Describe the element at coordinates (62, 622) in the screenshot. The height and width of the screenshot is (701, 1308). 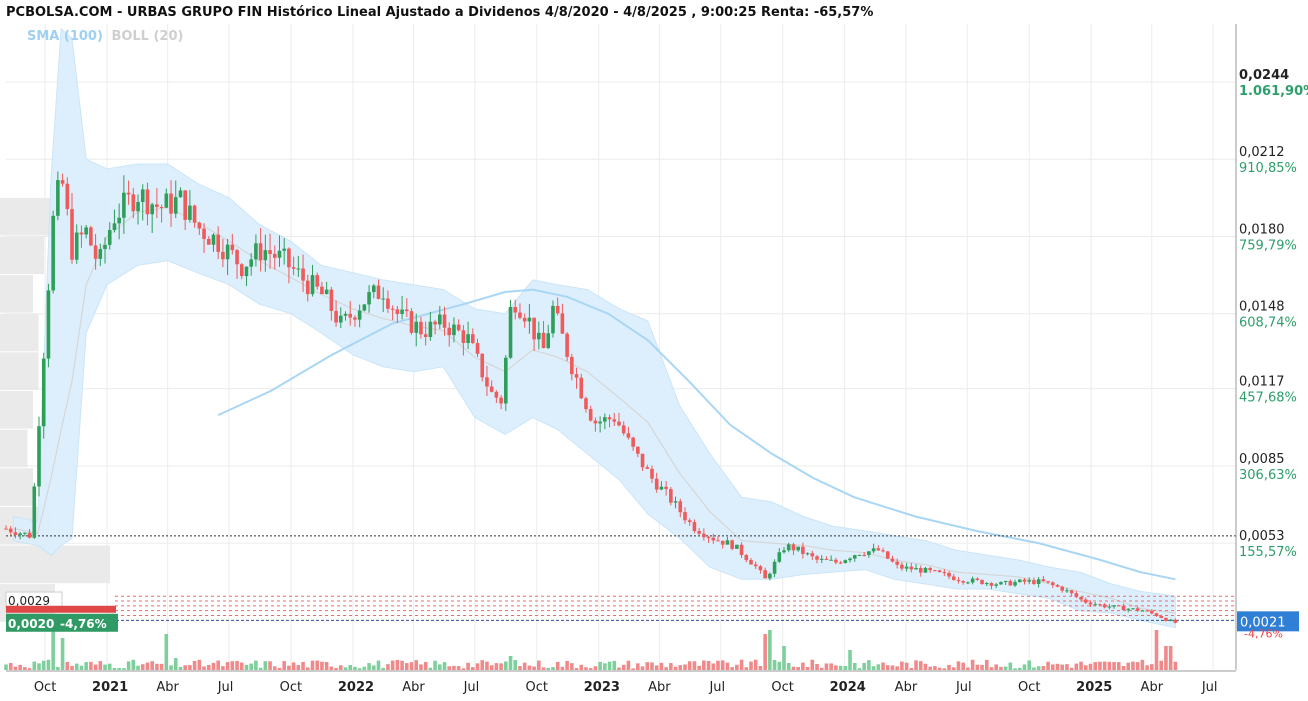
I see `current-price-badge` at that location.